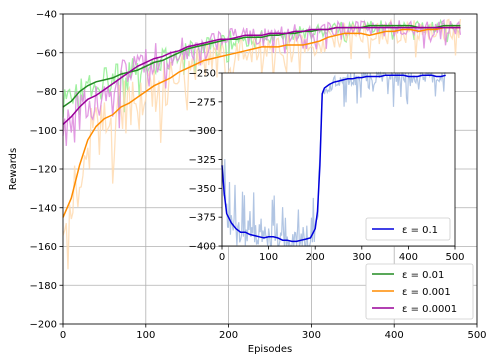 The width and height of the screenshot is (487, 356). What do you see at coordinates (268, 257) in the screenshot?
I see `inset-x-tick-label-1: 100` at bounding box center [268, 257].